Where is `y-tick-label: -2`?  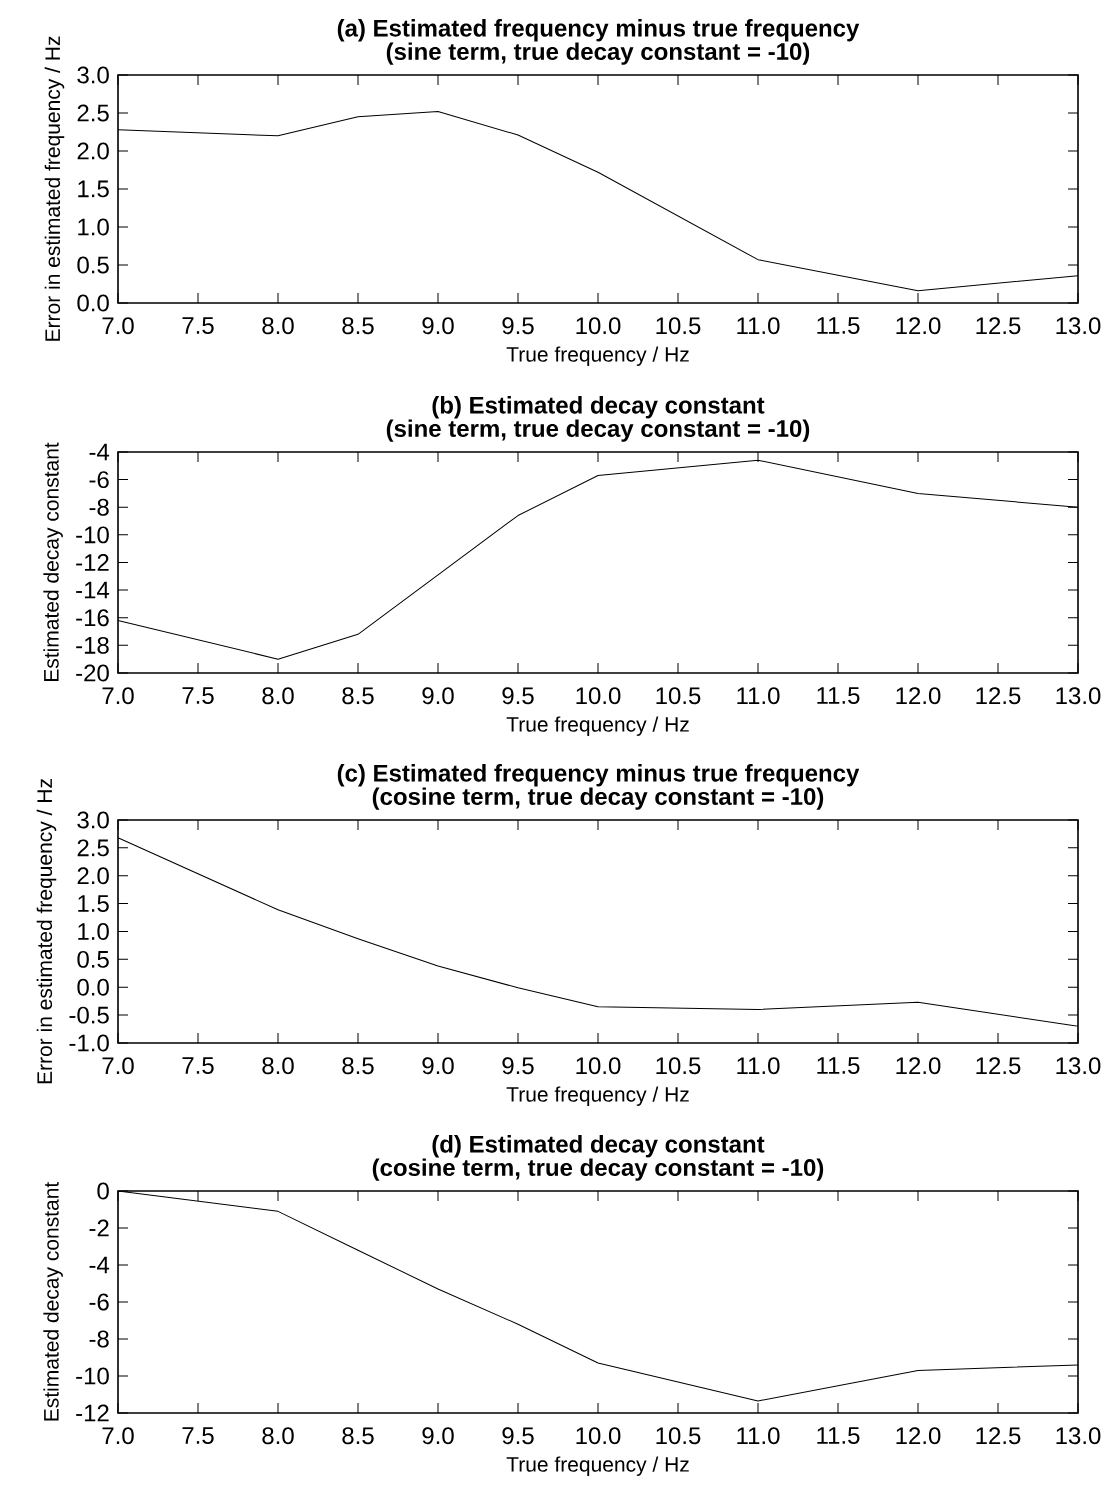 y-tick-label: -2 is located at coordinates (99, 1228).